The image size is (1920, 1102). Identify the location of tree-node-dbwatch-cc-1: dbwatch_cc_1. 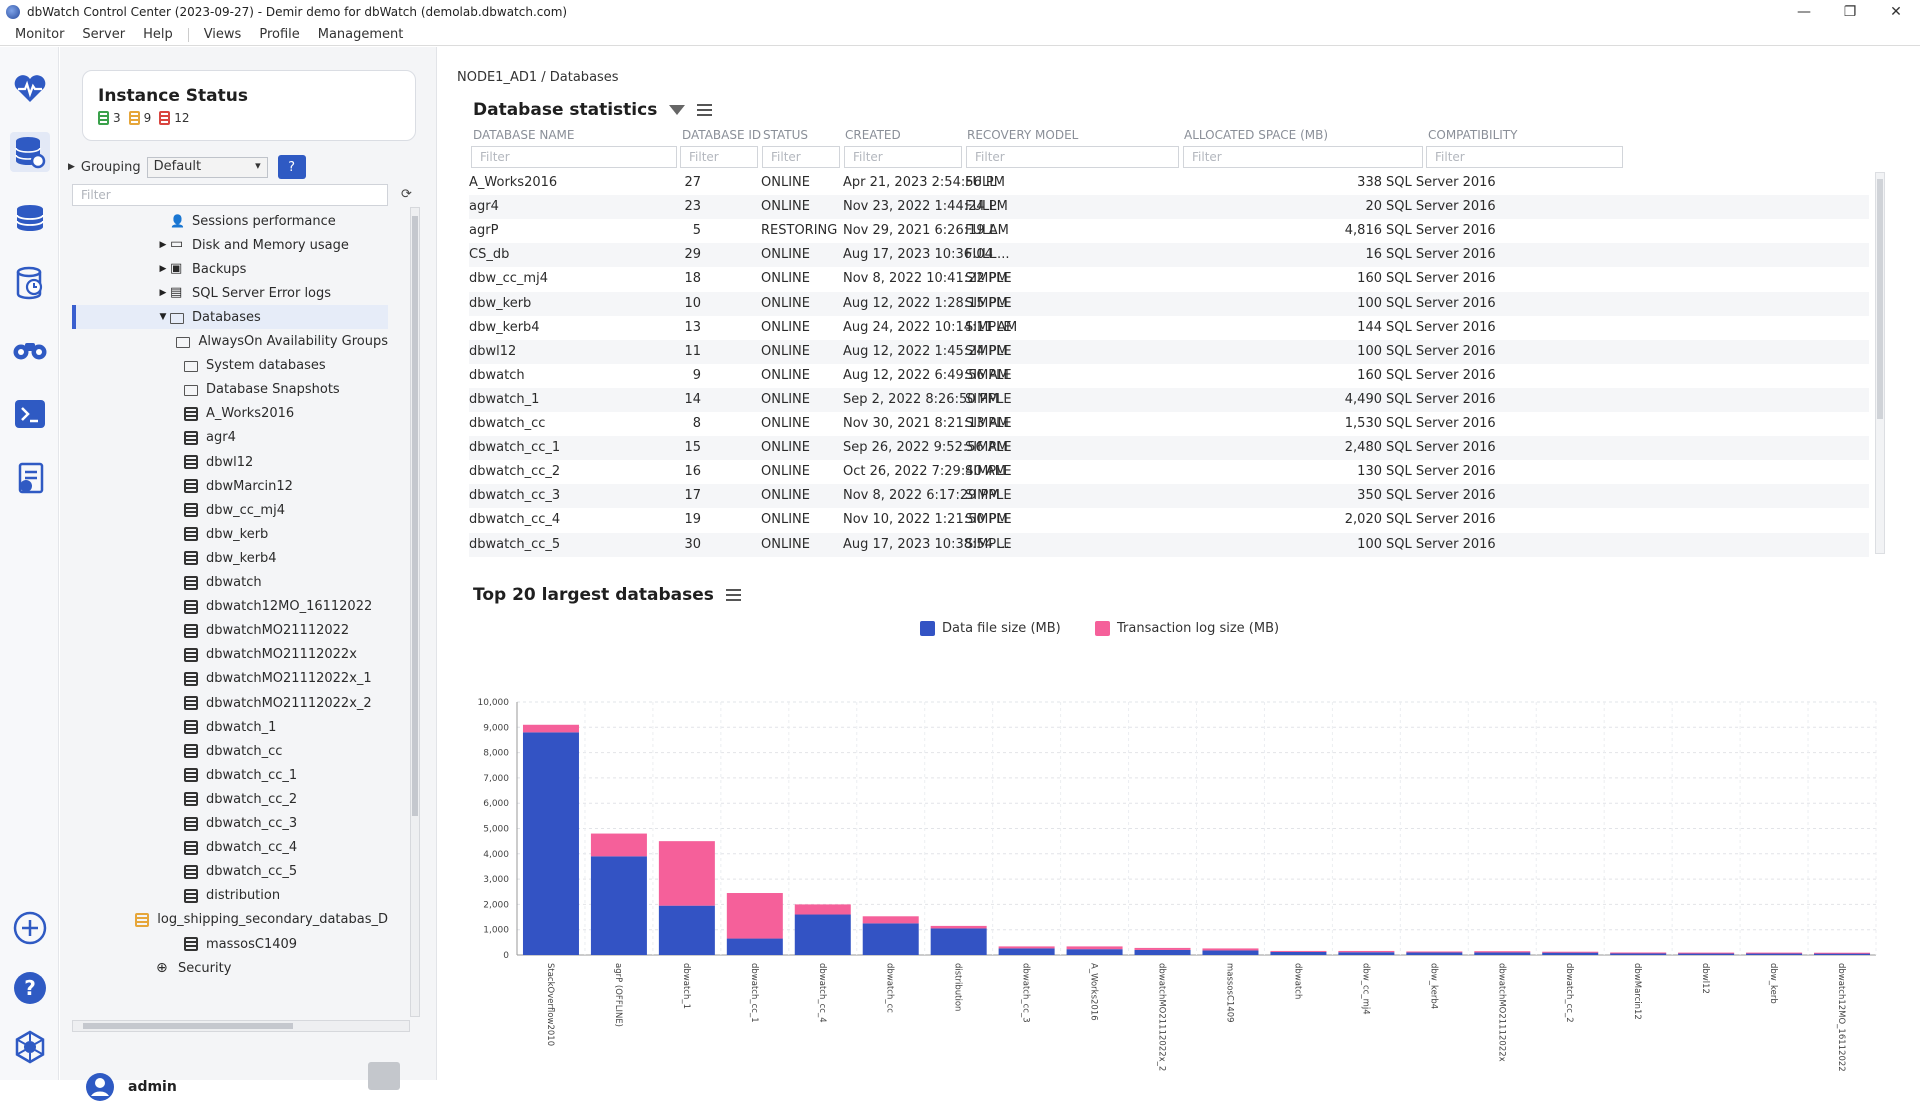
(230, 775).